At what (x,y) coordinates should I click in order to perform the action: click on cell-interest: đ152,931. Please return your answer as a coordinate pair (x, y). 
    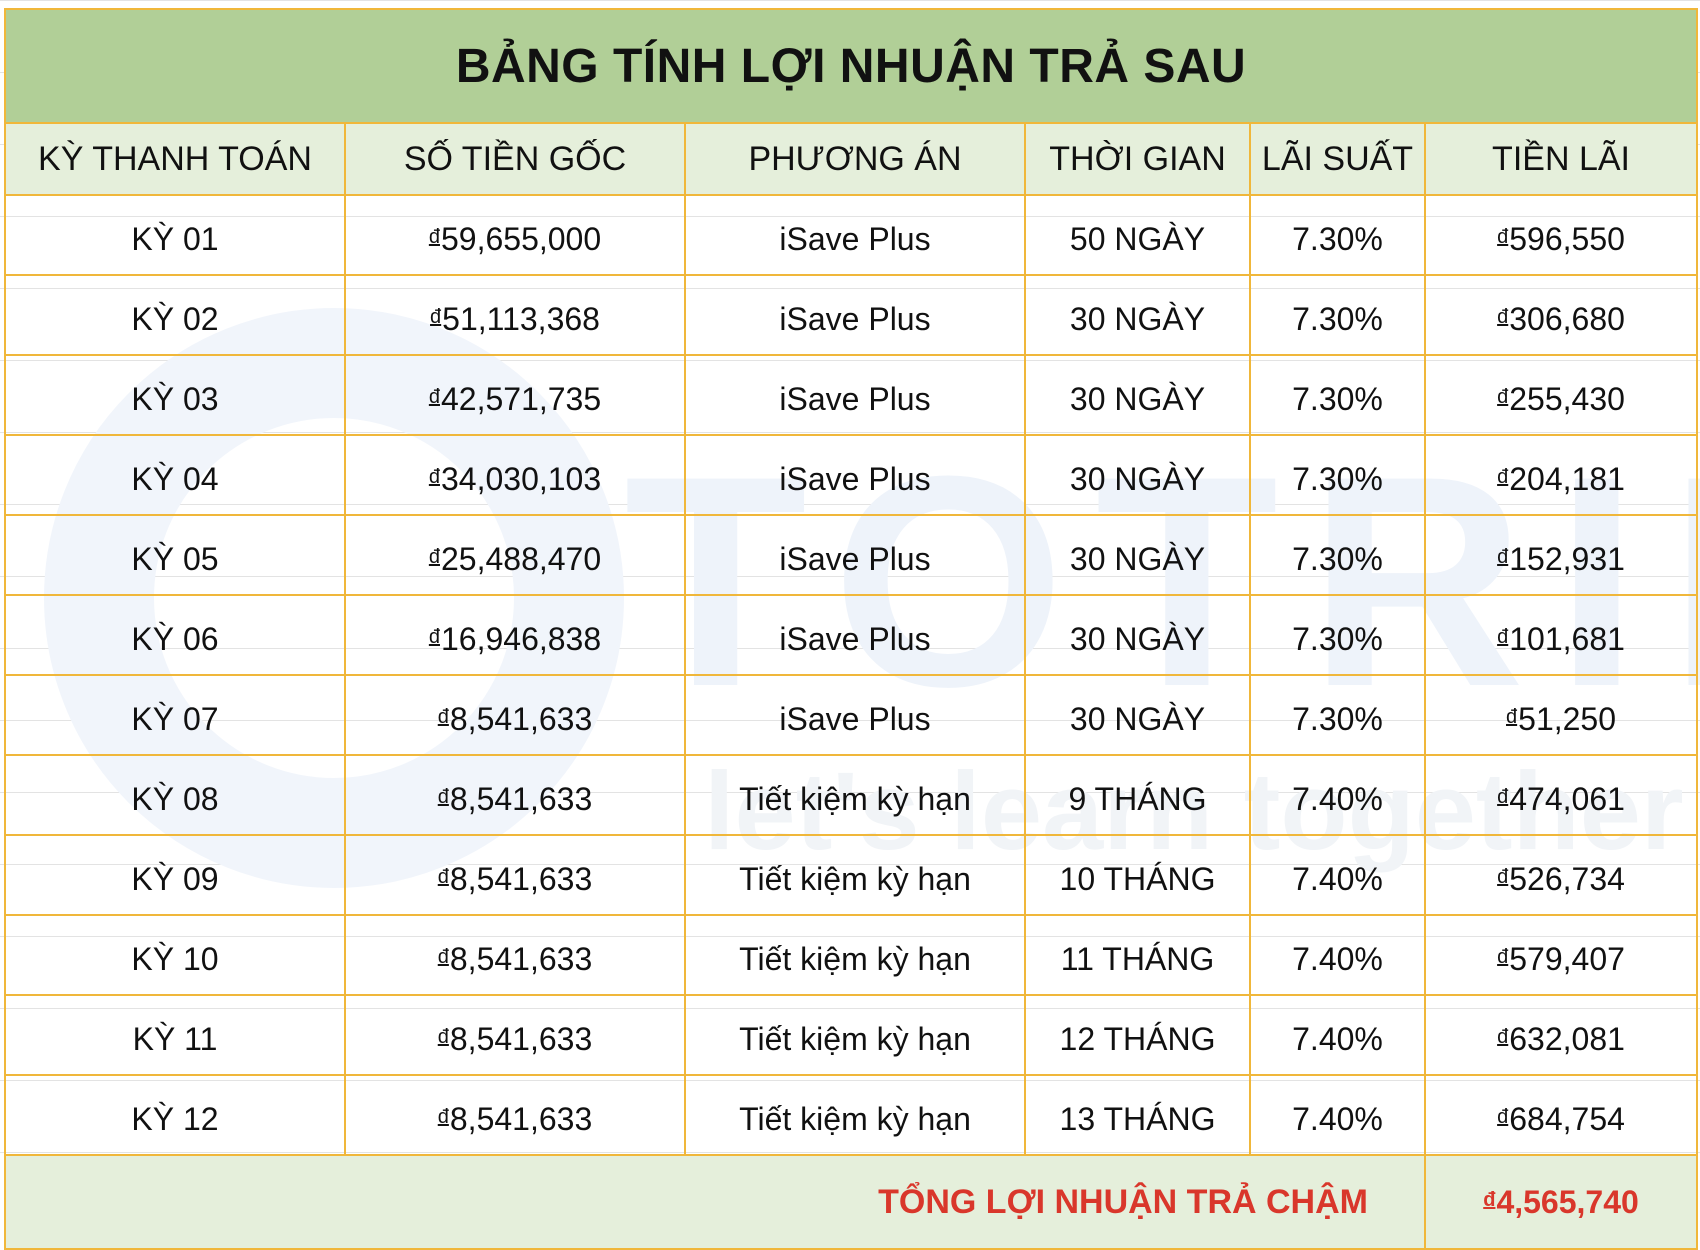
    Looking at the image, I should click on (1561, 555).